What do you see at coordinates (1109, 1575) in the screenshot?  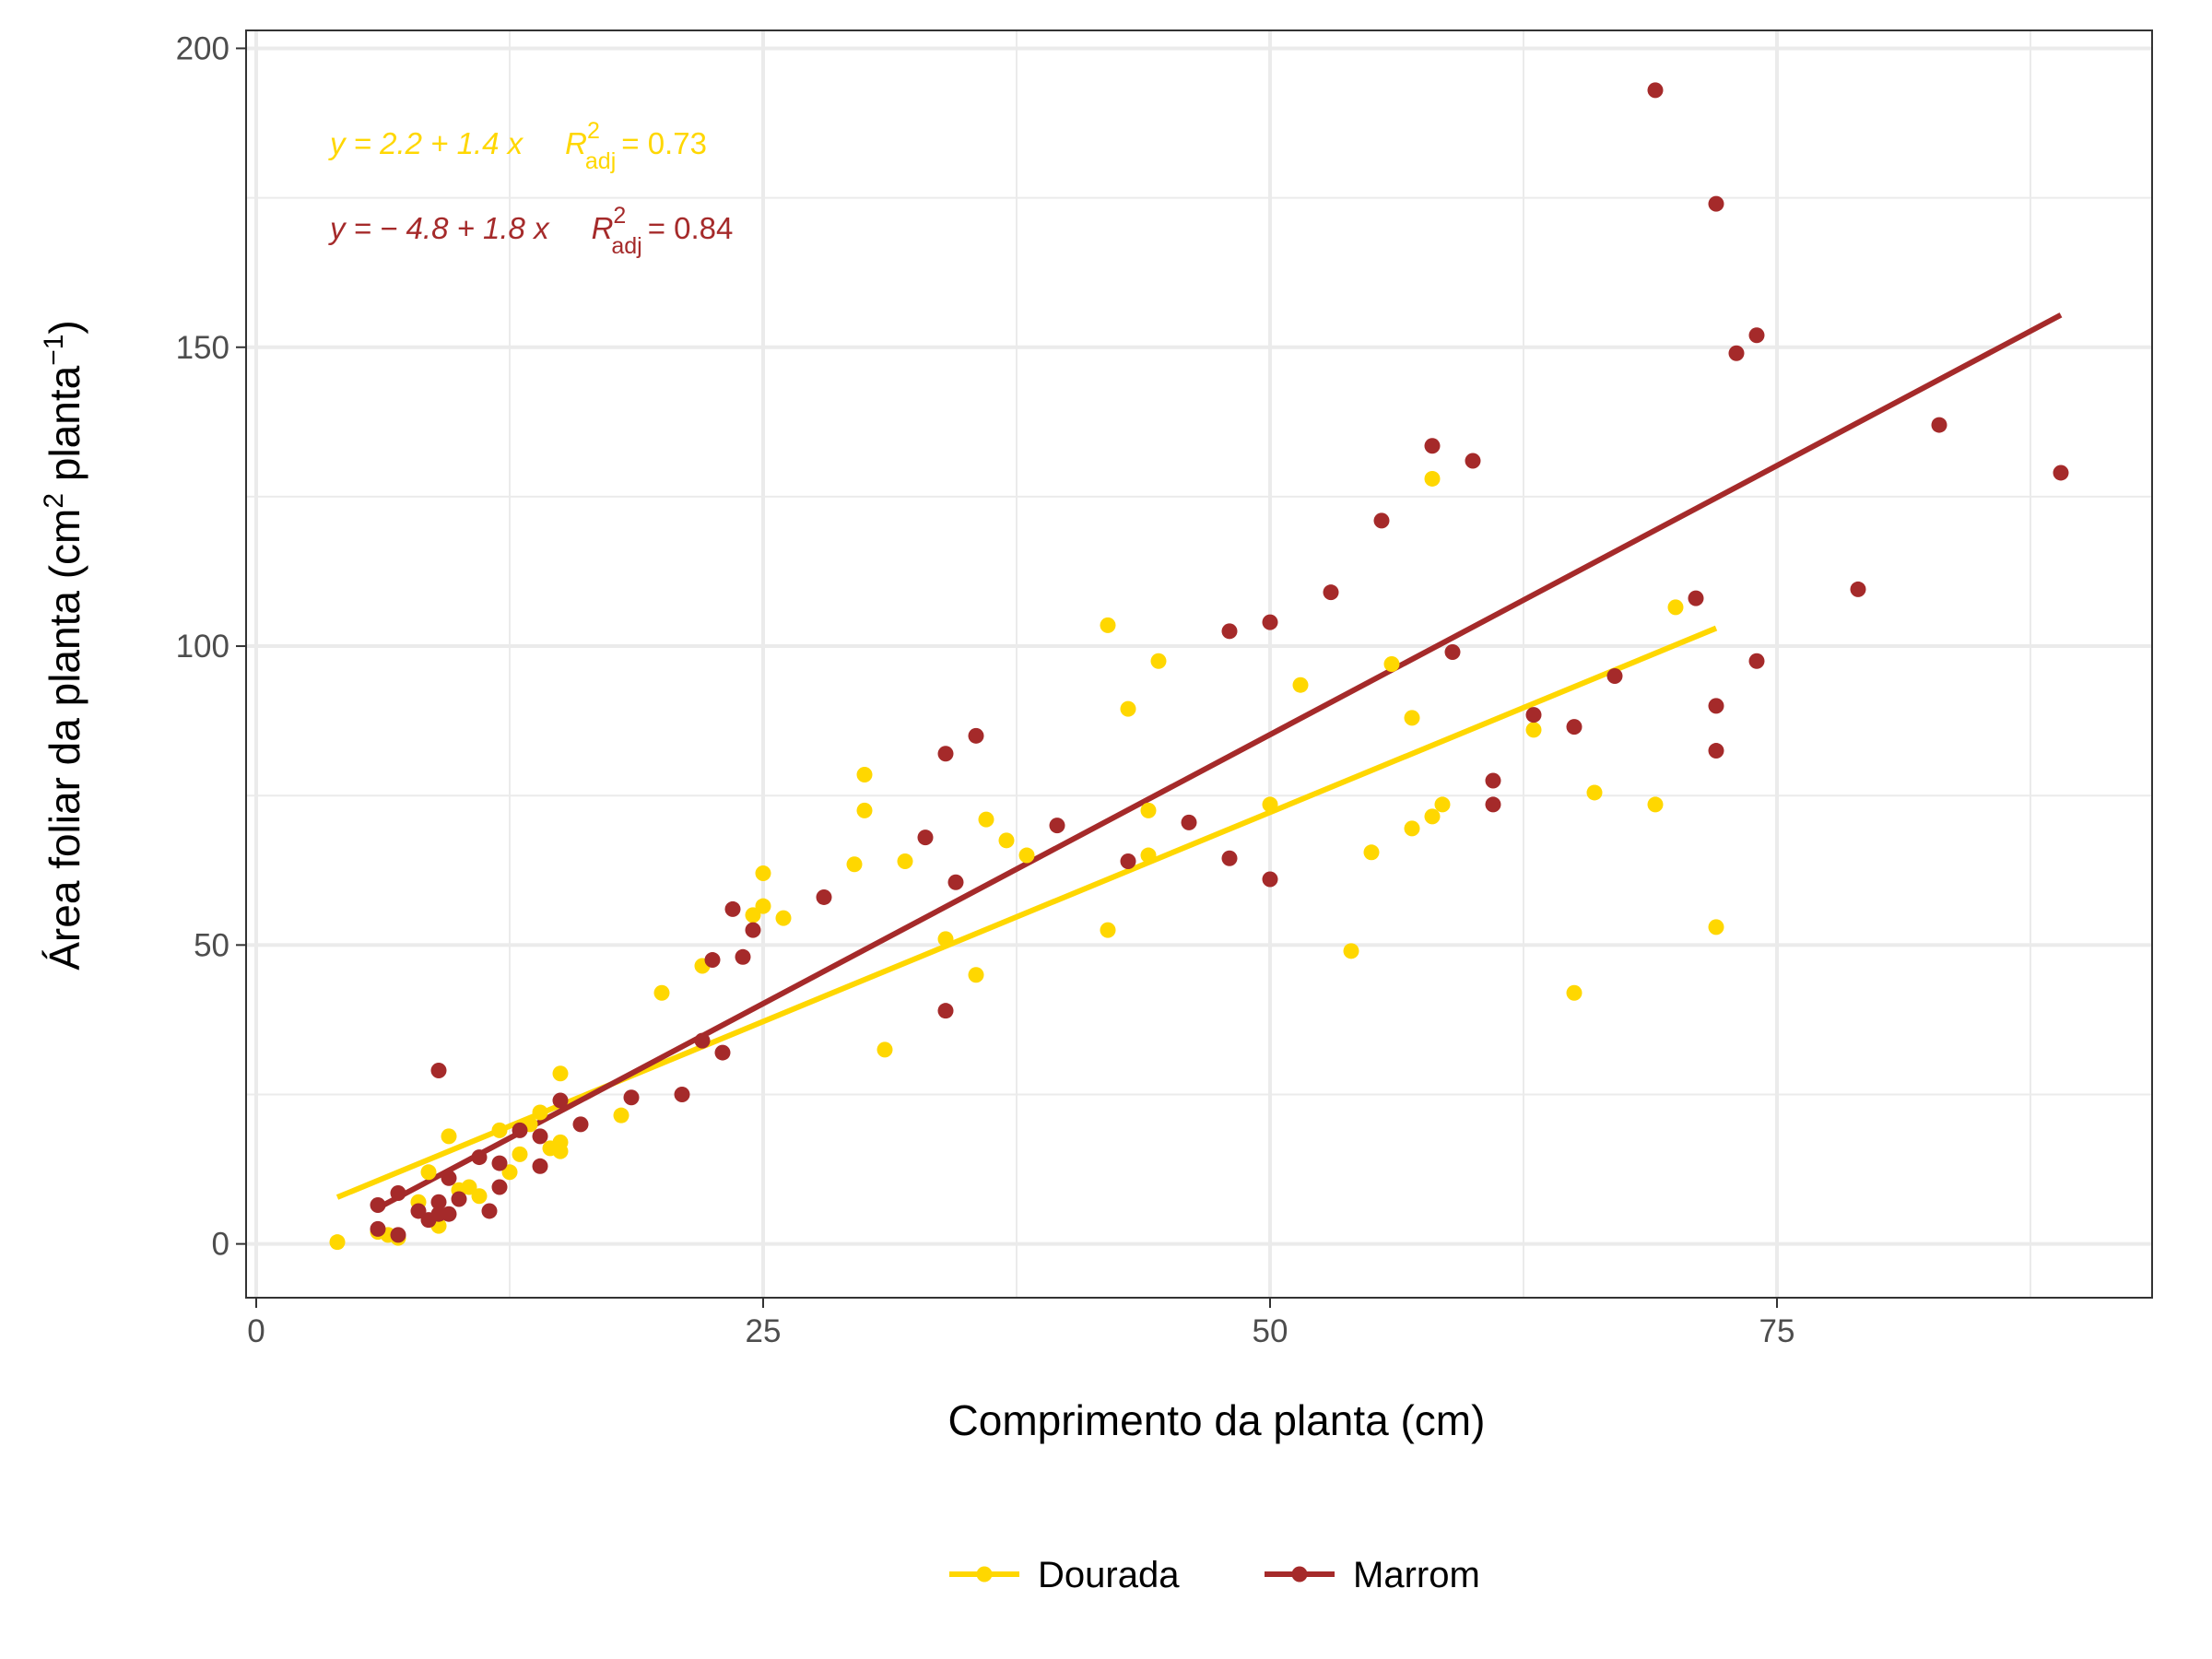 I see `legend-label-dourada: Dourada` at bounding box center [1109, 1575].